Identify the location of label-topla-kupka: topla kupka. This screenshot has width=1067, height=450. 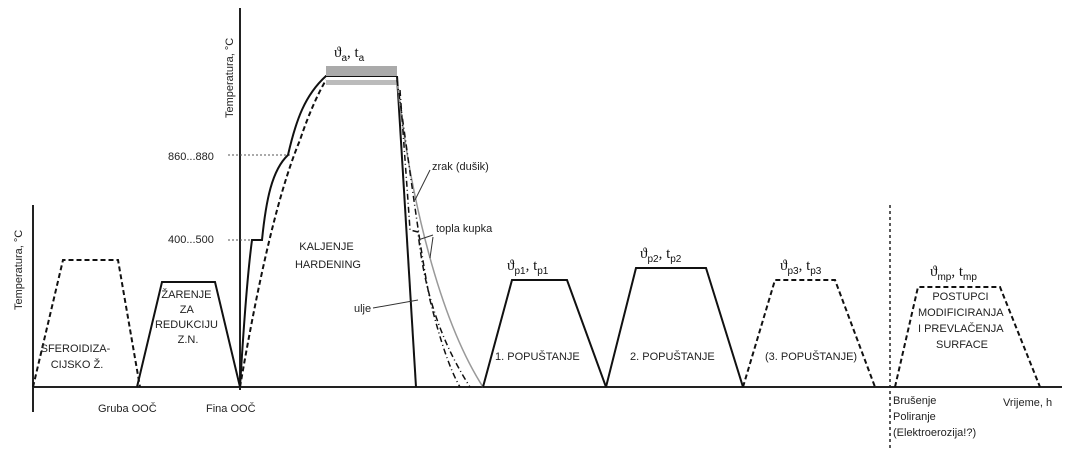
(464, 229).